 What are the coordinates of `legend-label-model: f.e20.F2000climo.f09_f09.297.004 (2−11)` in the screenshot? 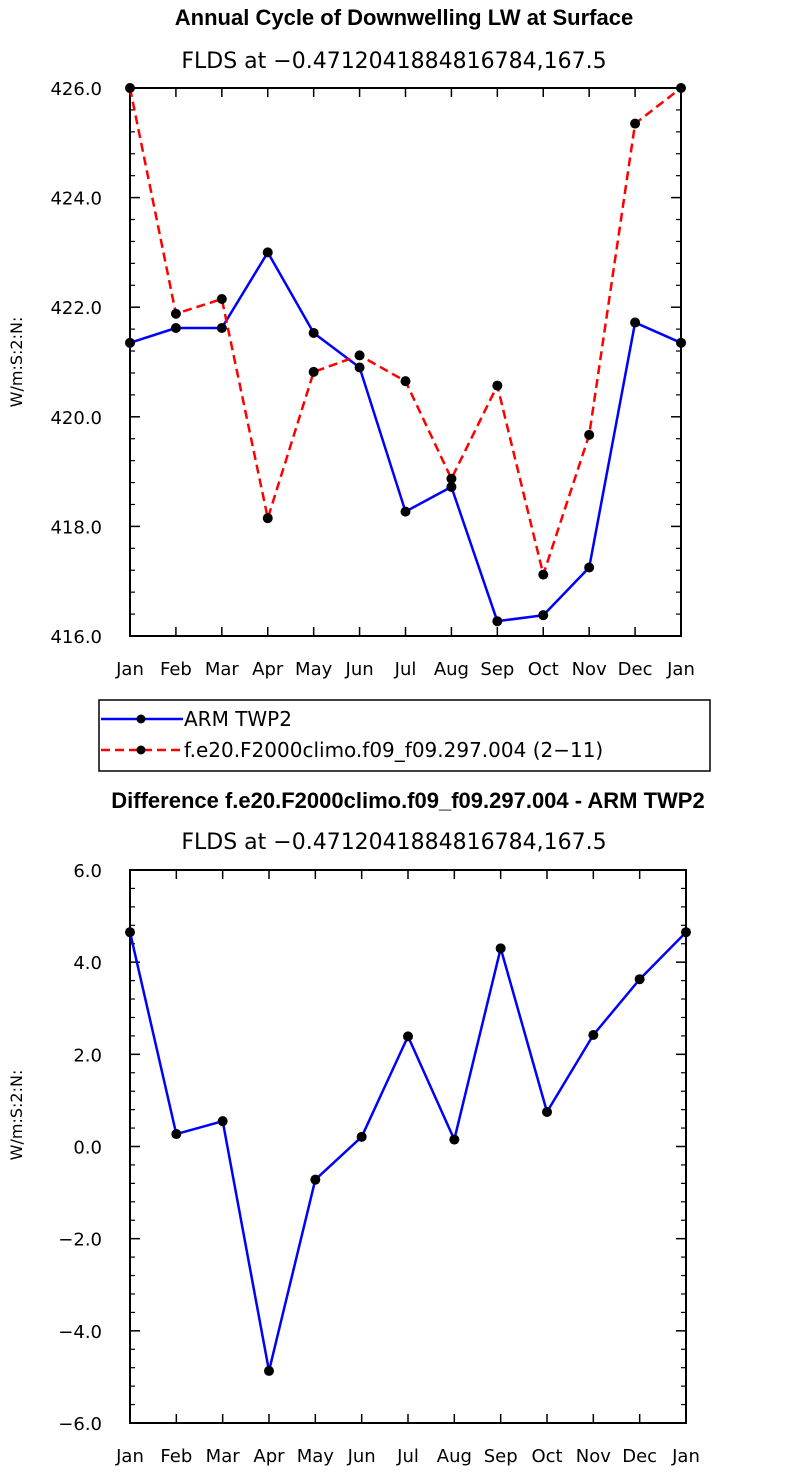 It's located at (393, 750).